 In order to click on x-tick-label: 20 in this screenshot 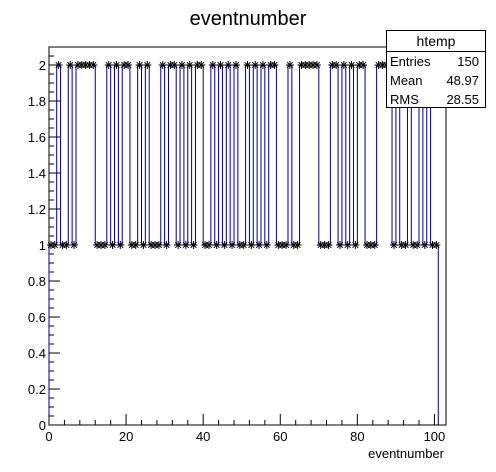, I will do `click(126, 436)`.